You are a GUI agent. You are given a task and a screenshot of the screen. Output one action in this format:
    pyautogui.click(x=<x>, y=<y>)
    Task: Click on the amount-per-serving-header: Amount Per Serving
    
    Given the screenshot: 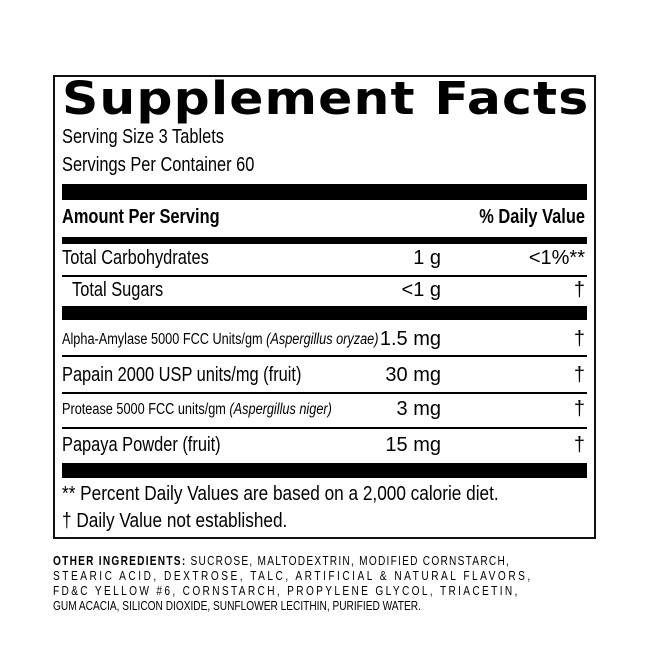 What is the action you would take?
    pyautogui.click(x=141, y=217)
    